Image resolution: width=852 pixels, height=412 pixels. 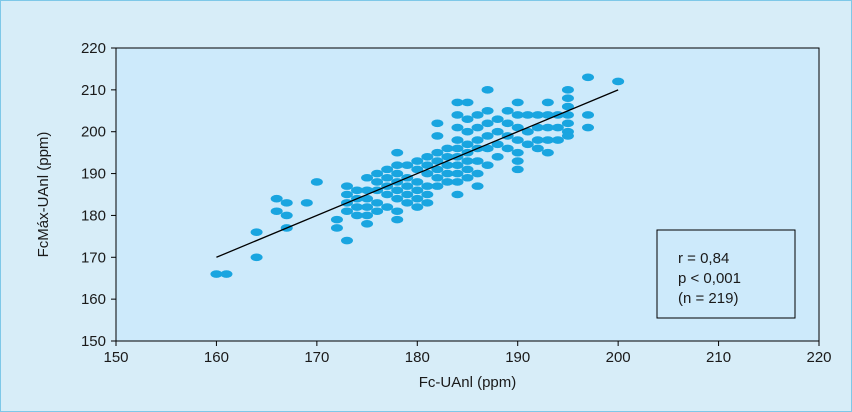 What do you see at coordinates (818, 357) in the screenshot?
I see `x-tick-label: 220` at bounding box center [818, 357].